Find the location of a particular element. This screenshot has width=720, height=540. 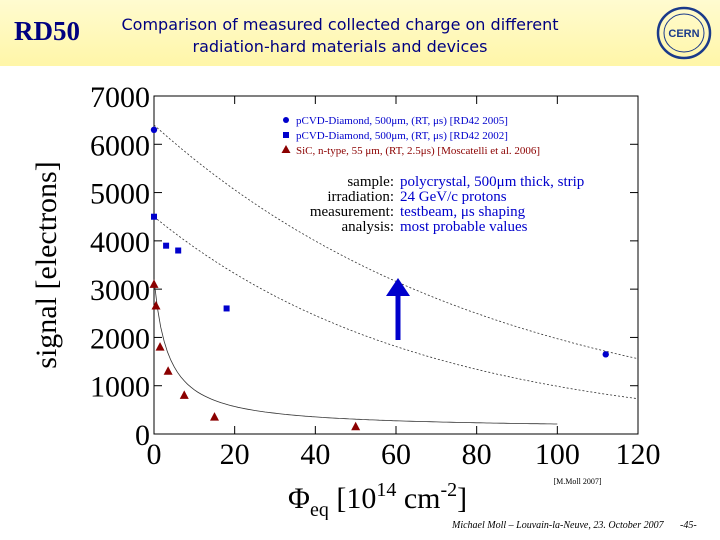

info-value: polycrystal, 500μm thick, strip is located at coordinates (492, 182).